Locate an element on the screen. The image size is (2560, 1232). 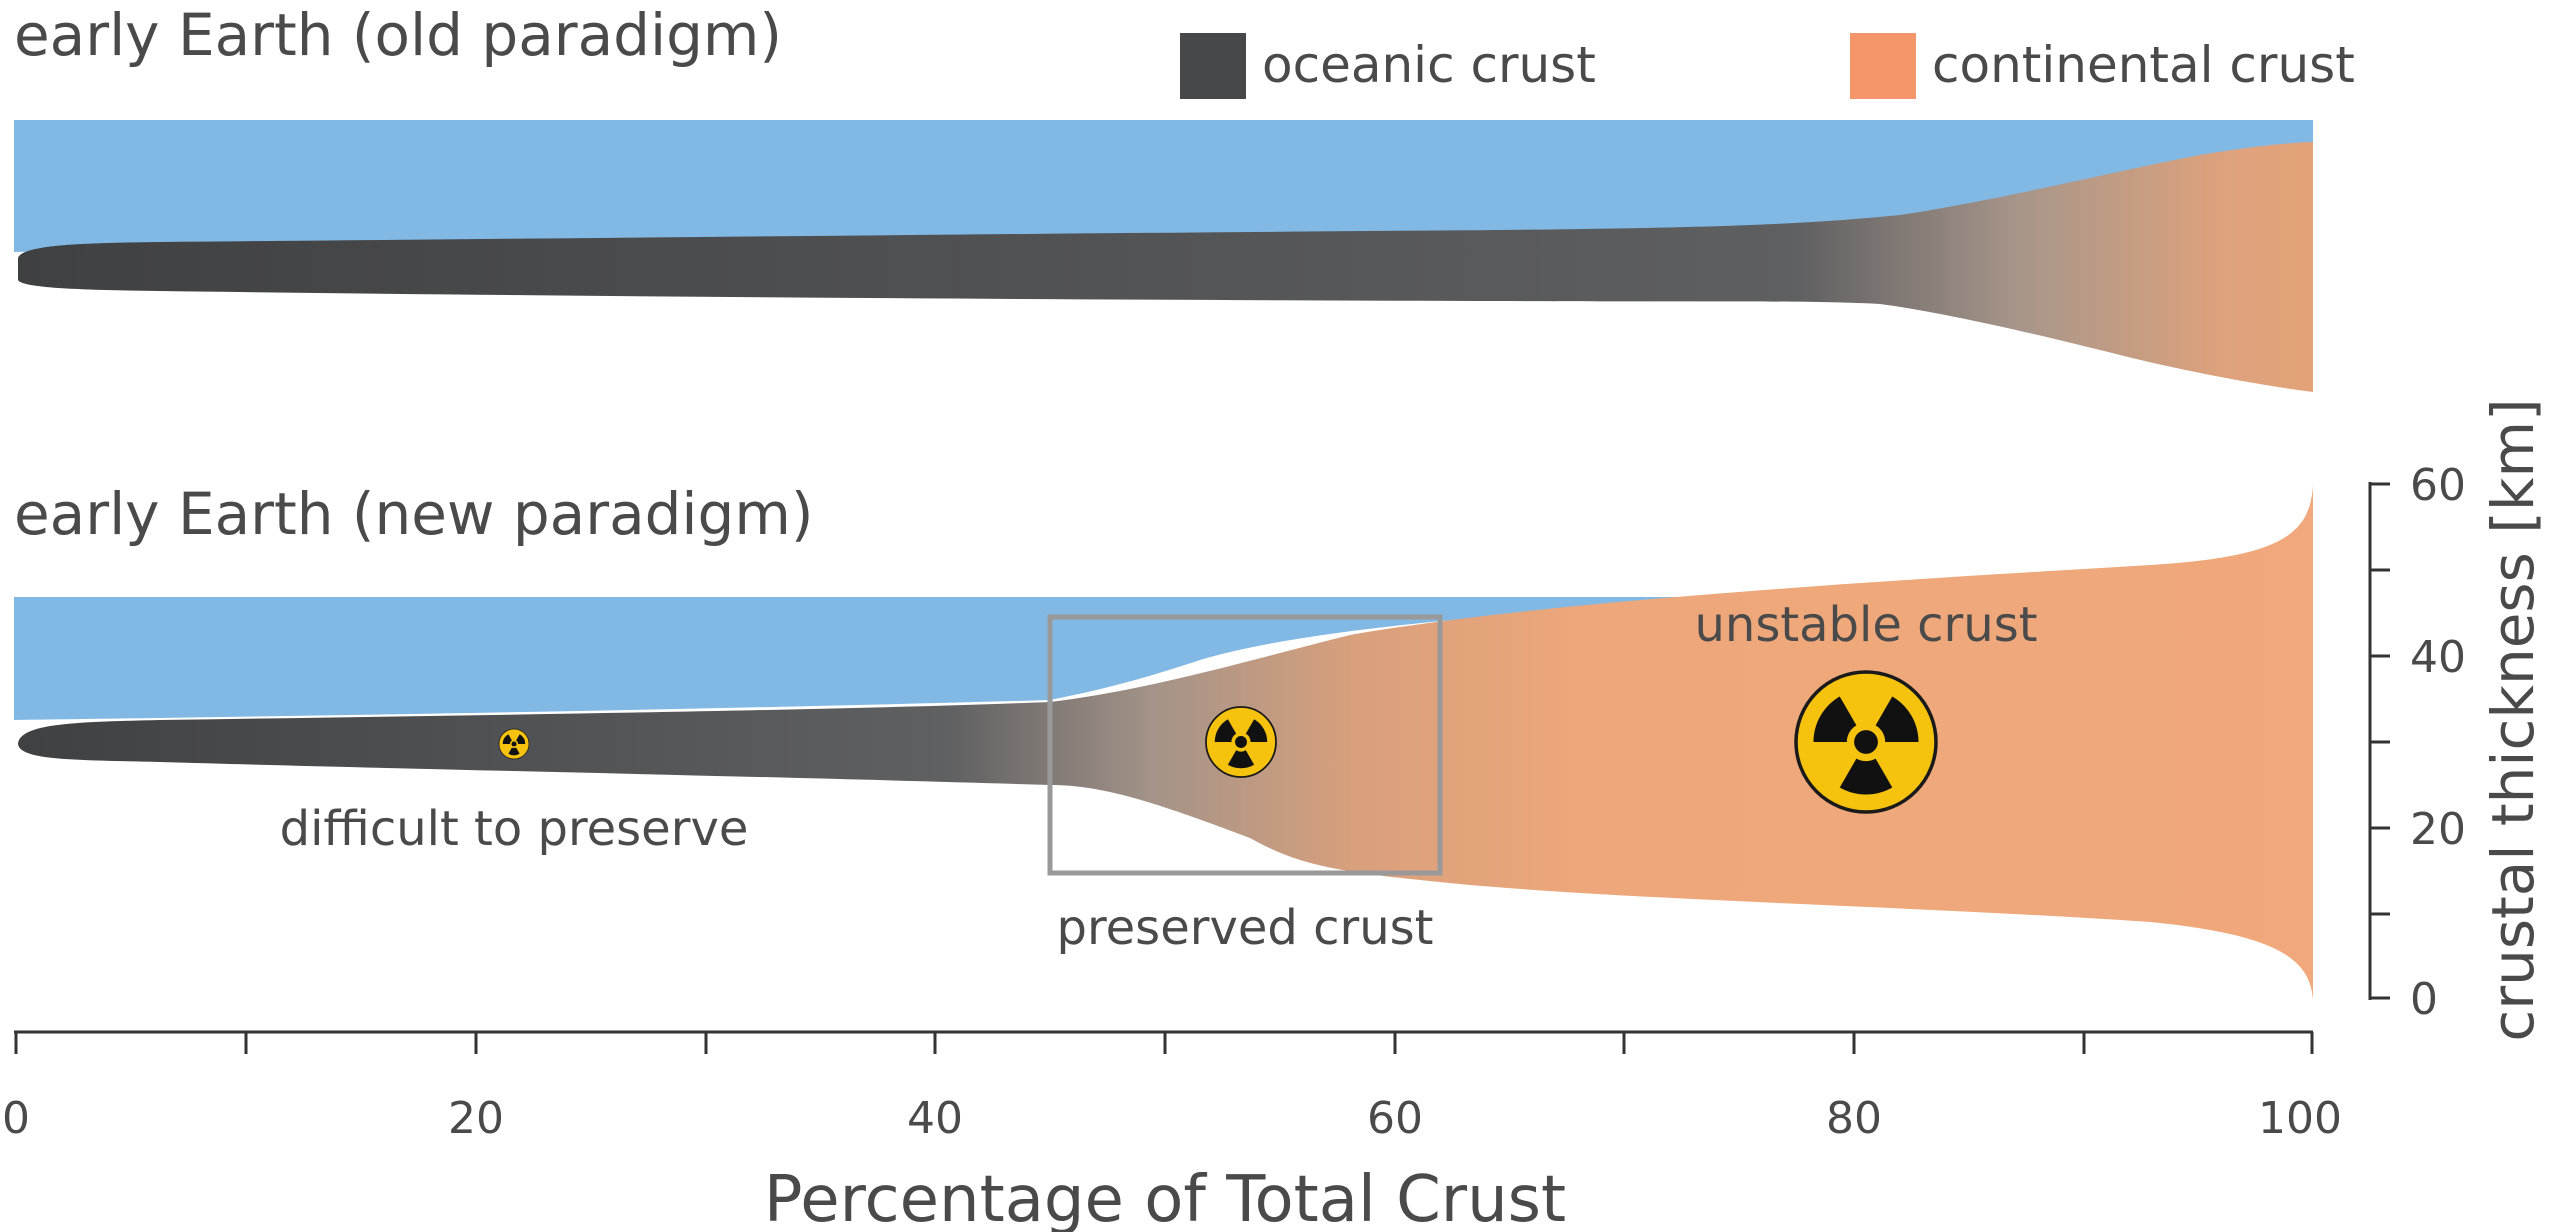
legend-swatch-oceanic is located at coordinates (1213, 66).